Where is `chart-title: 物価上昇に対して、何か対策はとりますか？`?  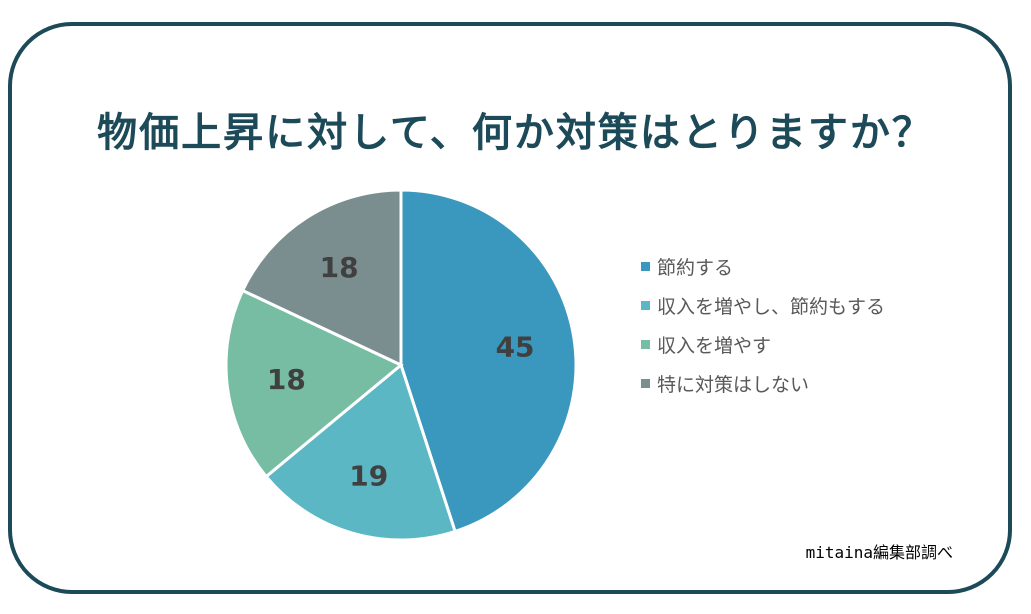
chart-title: 物価上昇に対して、何か対策はとりますか？ is located at coordinates (515, 133).